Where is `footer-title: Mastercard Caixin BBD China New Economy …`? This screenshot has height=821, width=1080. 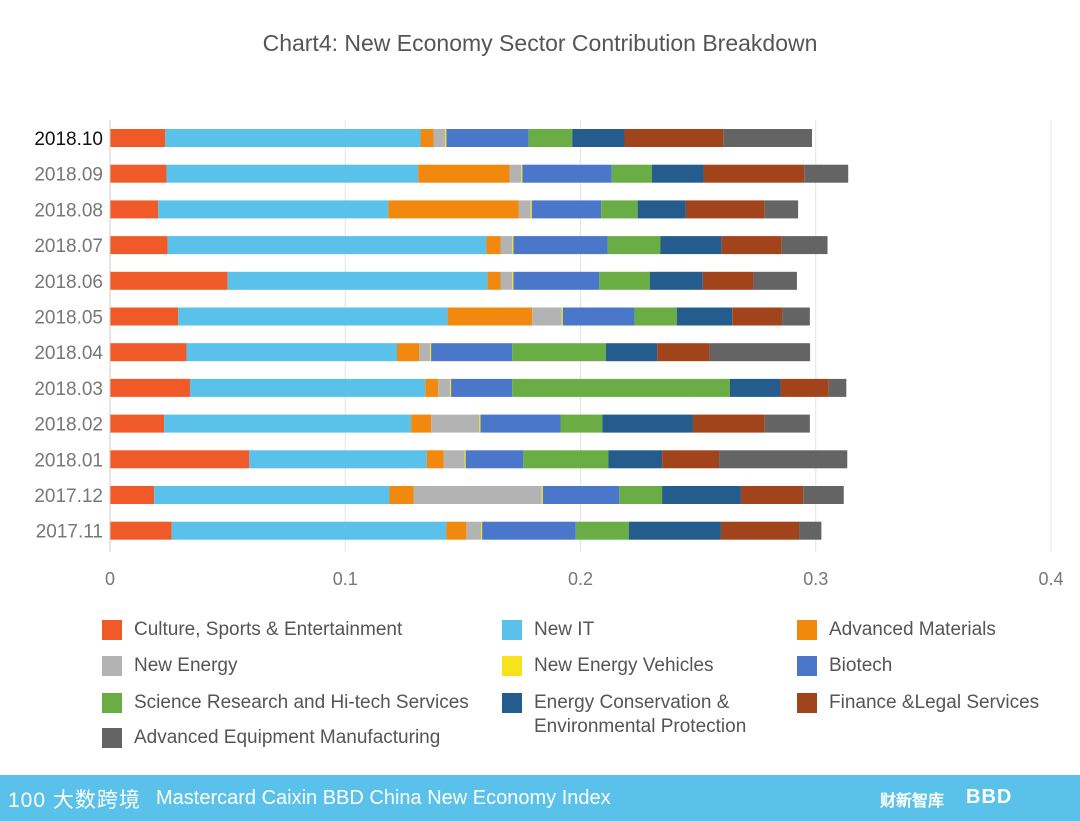 footer-title: Mastercard Caixin BBD China New Economy … is located at coordinates (383, 798).